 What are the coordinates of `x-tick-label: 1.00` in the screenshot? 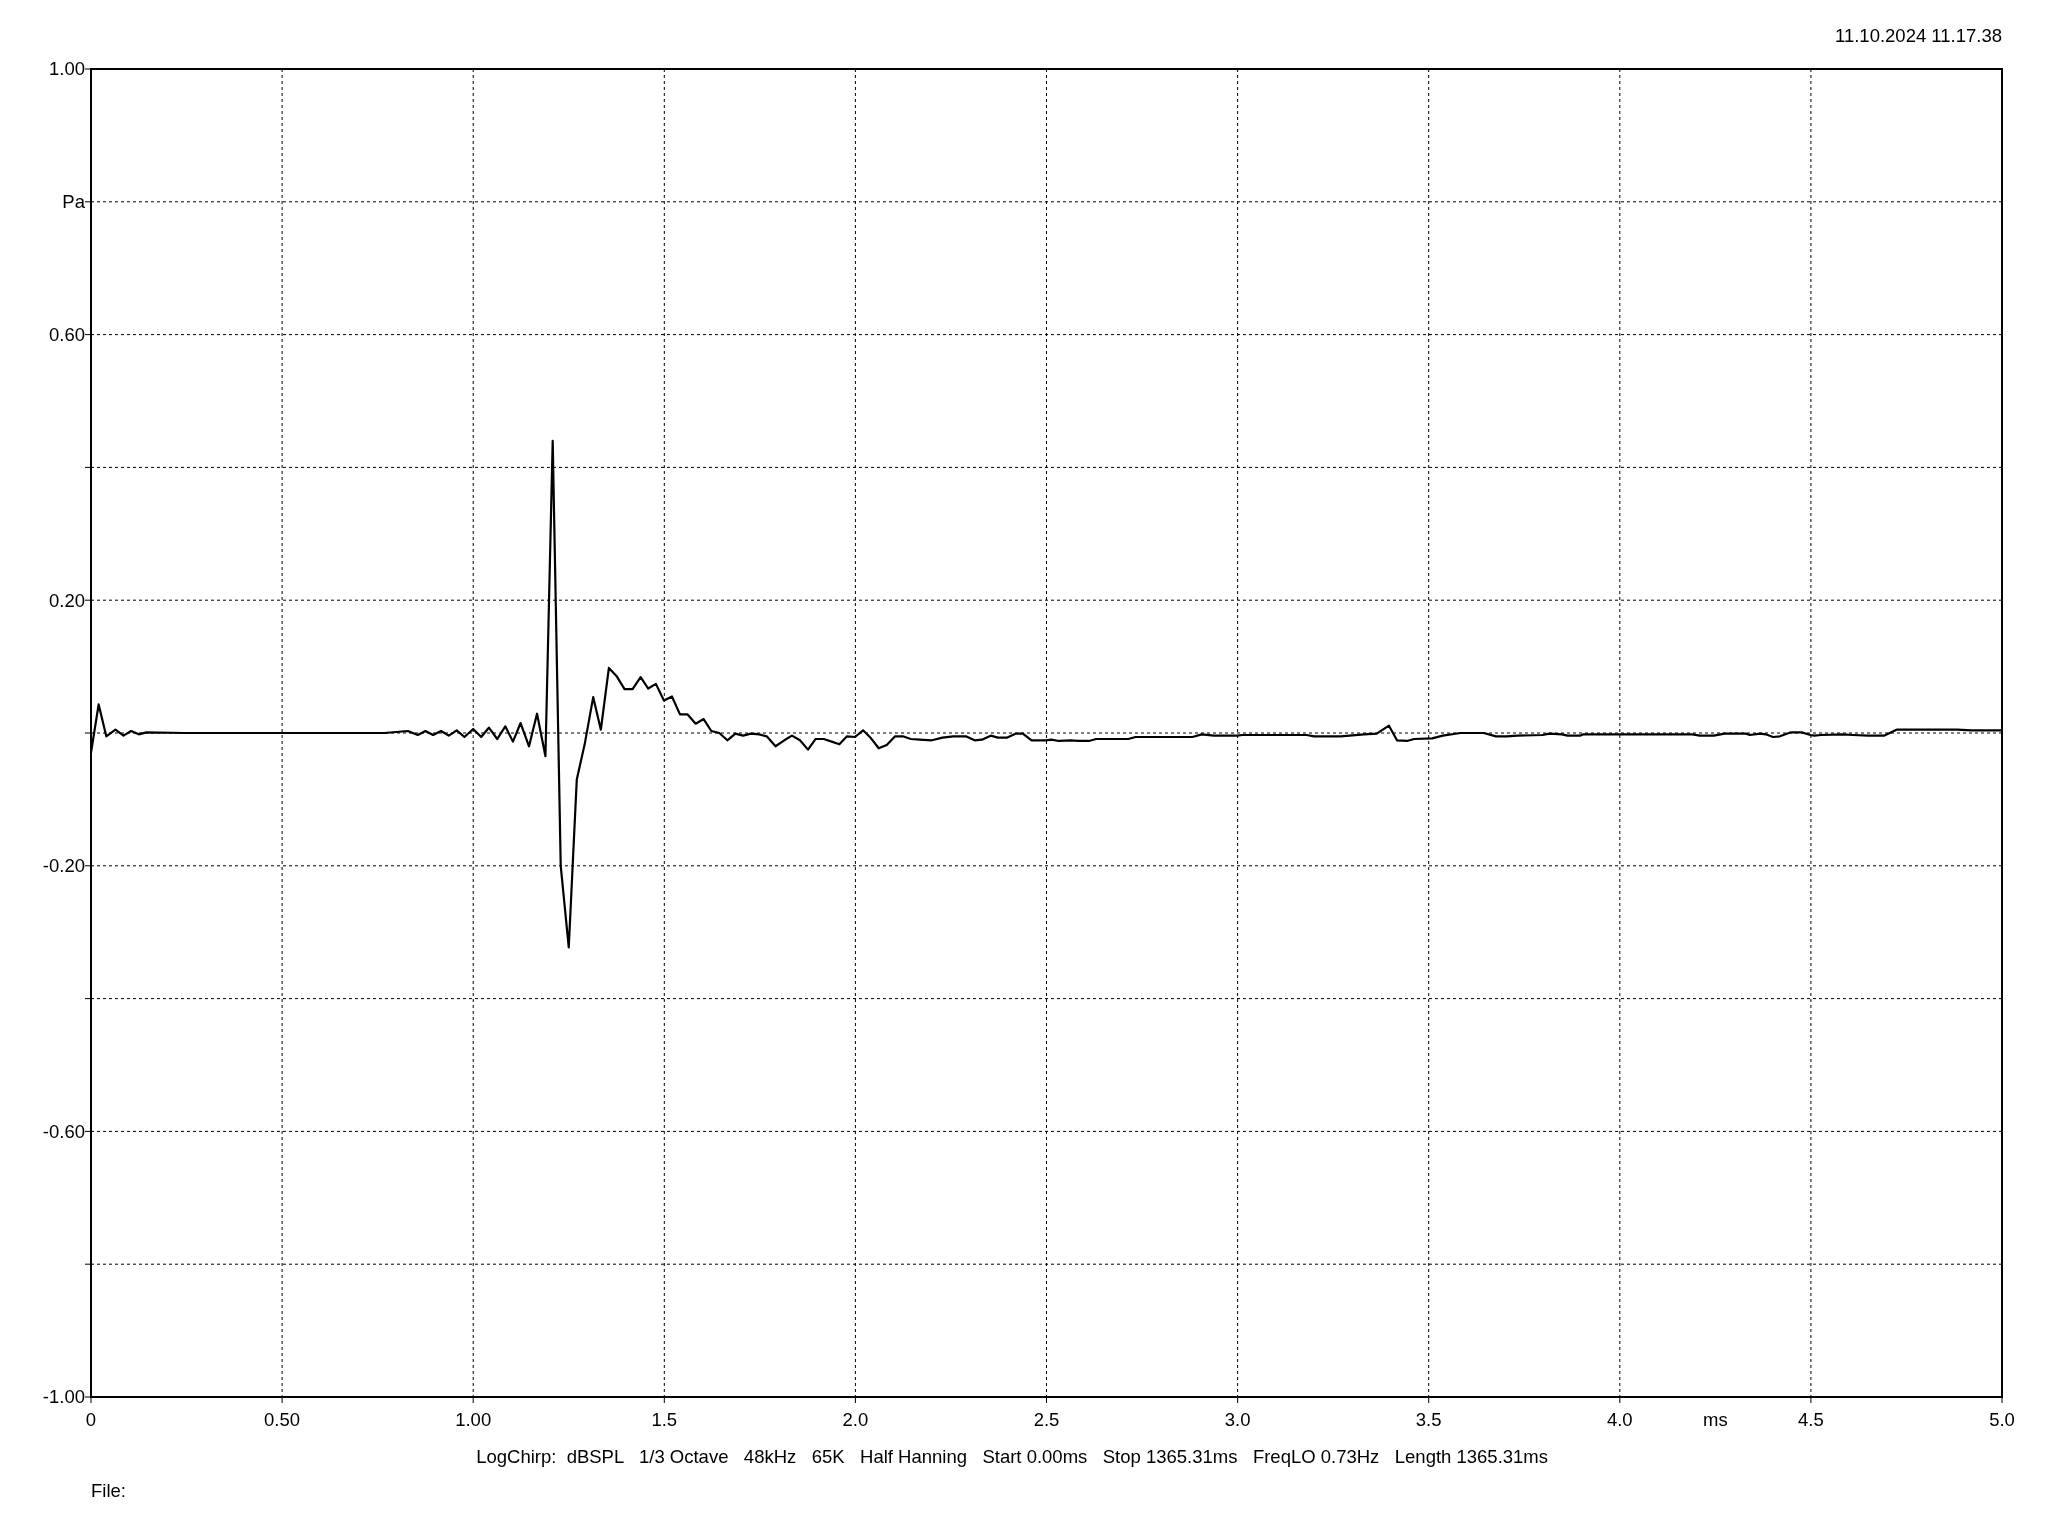 It's located at (473, 1419).